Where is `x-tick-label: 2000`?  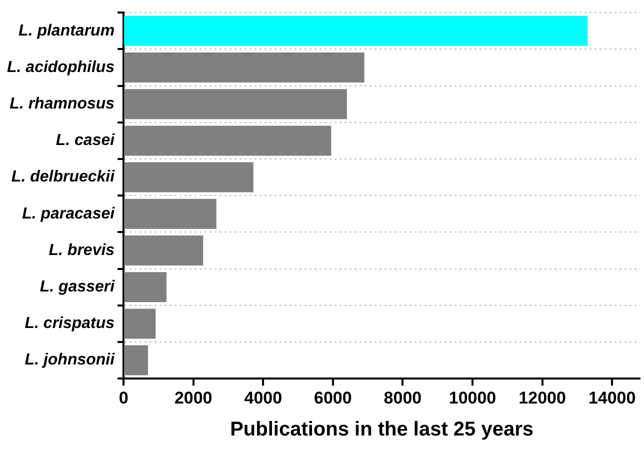
x-tick-label: 2000 is located at coordinates (193, 398).